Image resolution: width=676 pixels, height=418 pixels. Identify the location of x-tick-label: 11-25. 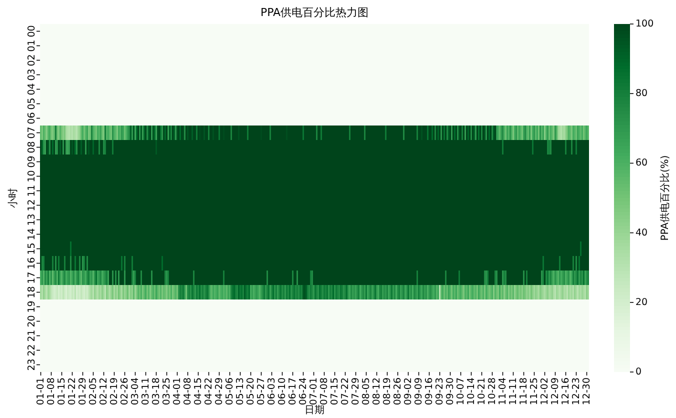
(534, 392).